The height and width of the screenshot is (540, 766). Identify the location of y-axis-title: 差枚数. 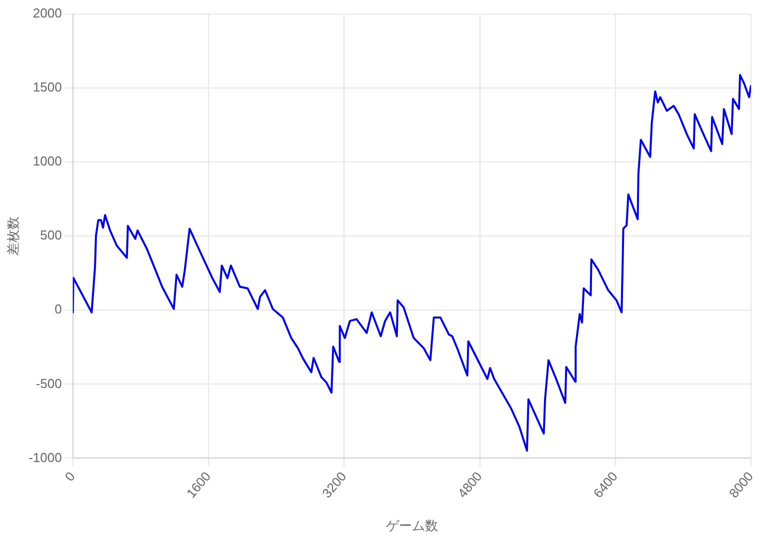
(12, 236).